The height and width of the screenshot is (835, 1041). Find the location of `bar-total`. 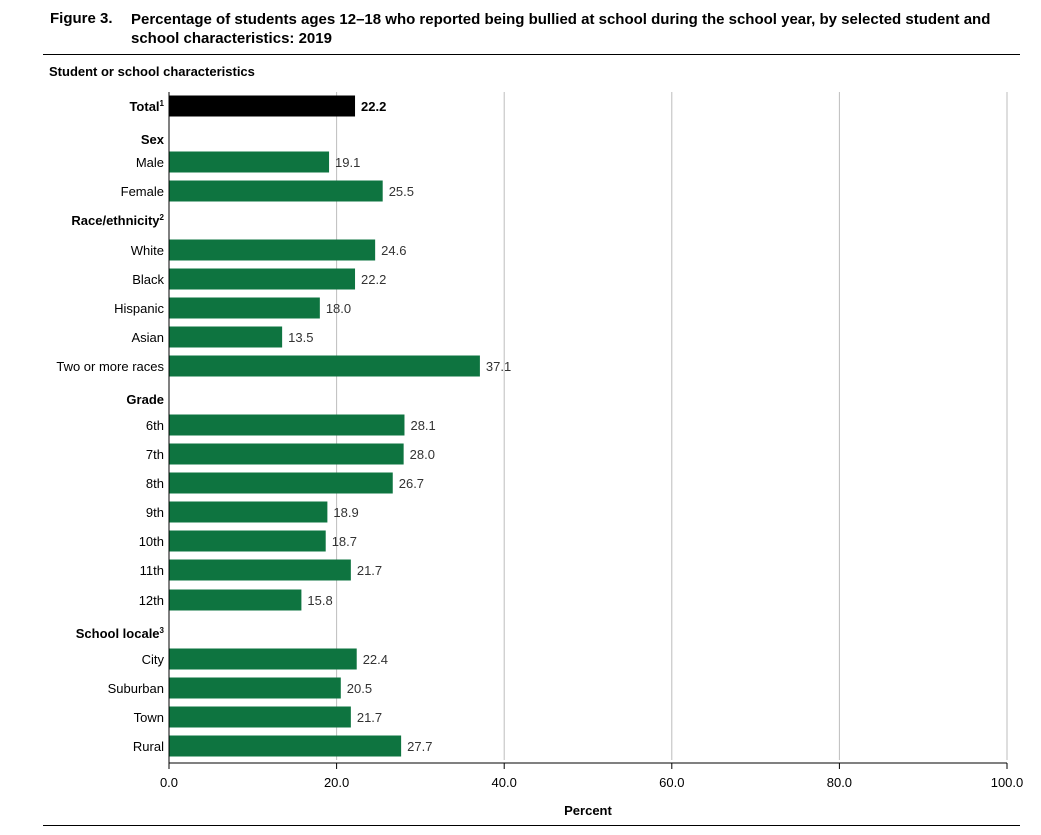

bar-total is located at coordinates (262, 106).